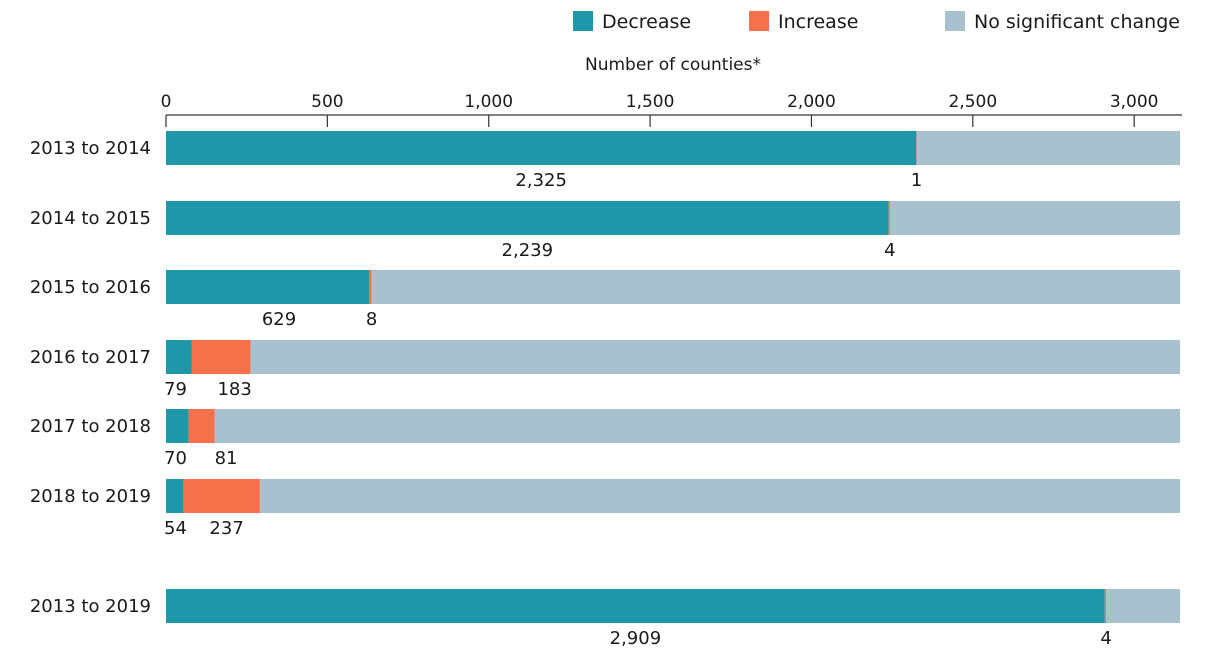 The width and height of the screenshot is (1206, 648). I want to click on data-label-increase: 237, so click(226, 528).